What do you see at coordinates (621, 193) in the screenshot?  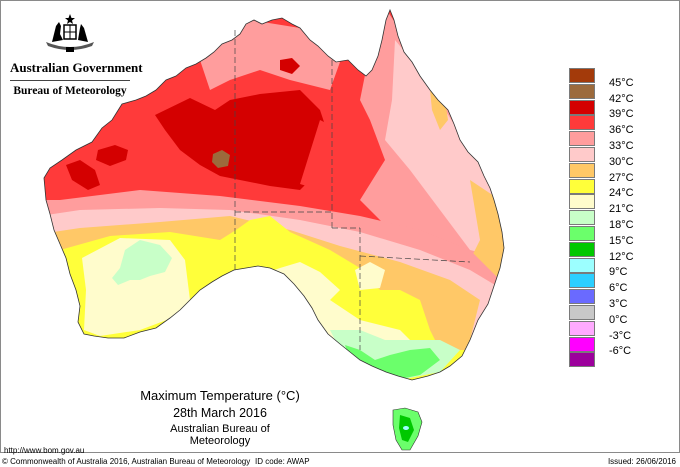 I see `legend-label: 24°C` at bounding box center [621, 193].